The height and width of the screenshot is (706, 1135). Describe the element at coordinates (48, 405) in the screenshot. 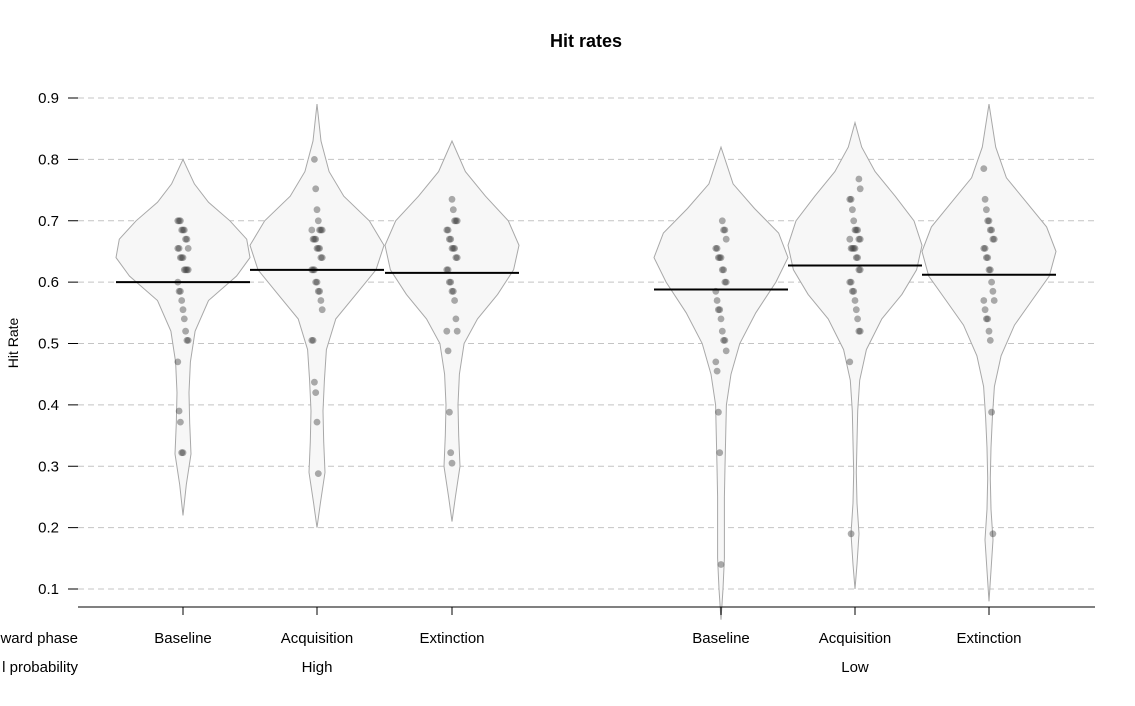

I see `y-tick-label: 0.4` at that location.